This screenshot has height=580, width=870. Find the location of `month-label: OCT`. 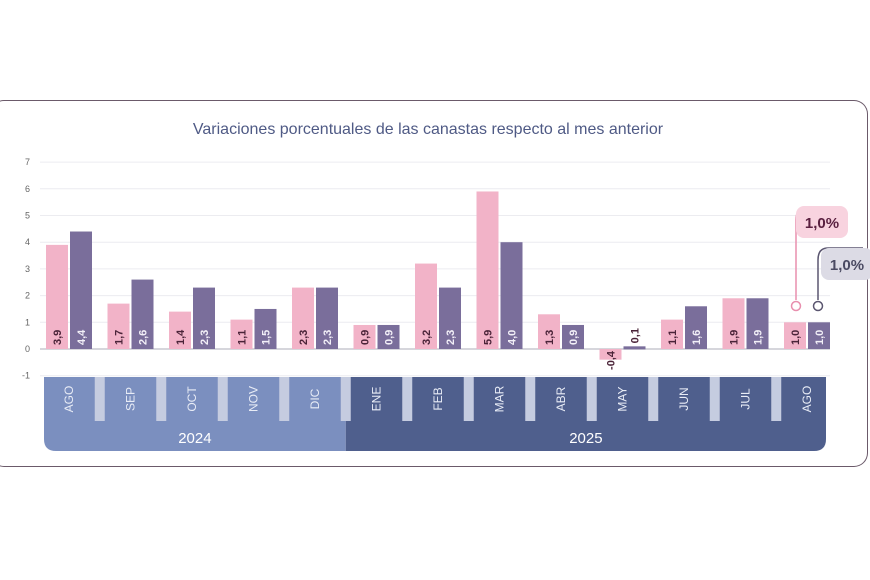

month-label: OCT is located at coordinates (192, 399).